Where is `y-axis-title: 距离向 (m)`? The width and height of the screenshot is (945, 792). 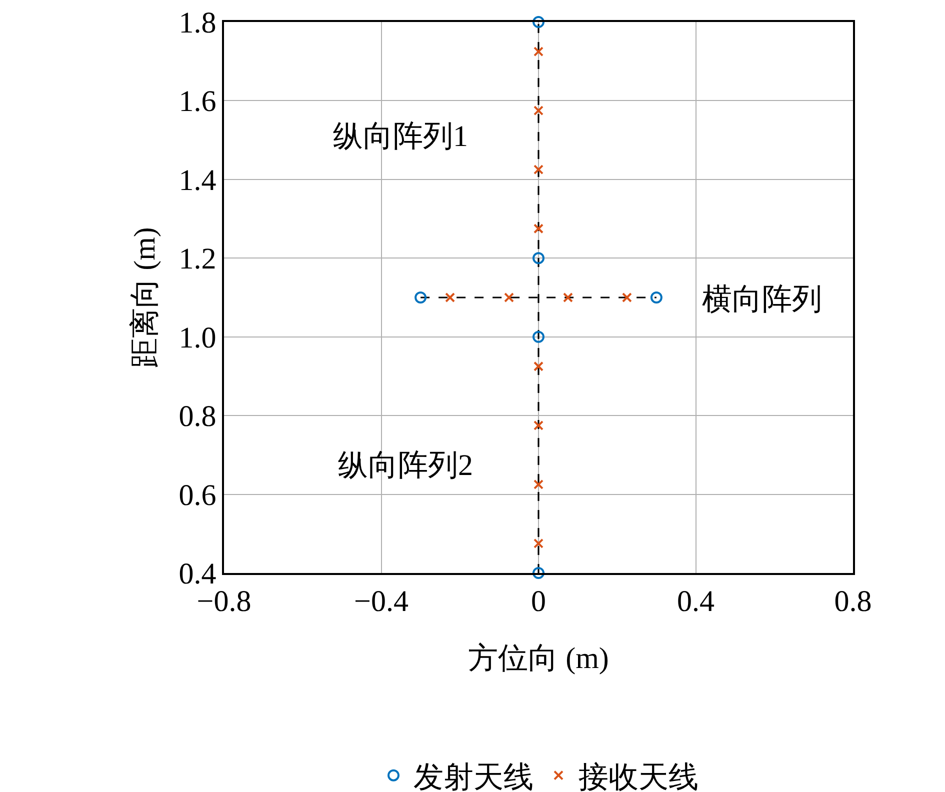
y-axis-title: 距离向 (m) is located at coordinates (145, 297).